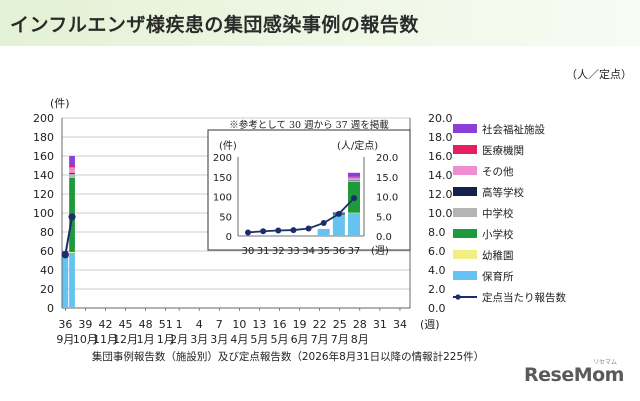 The width and height of the screenshot is (640, 401). Describe the element at coordinates (340, 324) in the screenshot. I see `x-tick-label: 25` at that location.